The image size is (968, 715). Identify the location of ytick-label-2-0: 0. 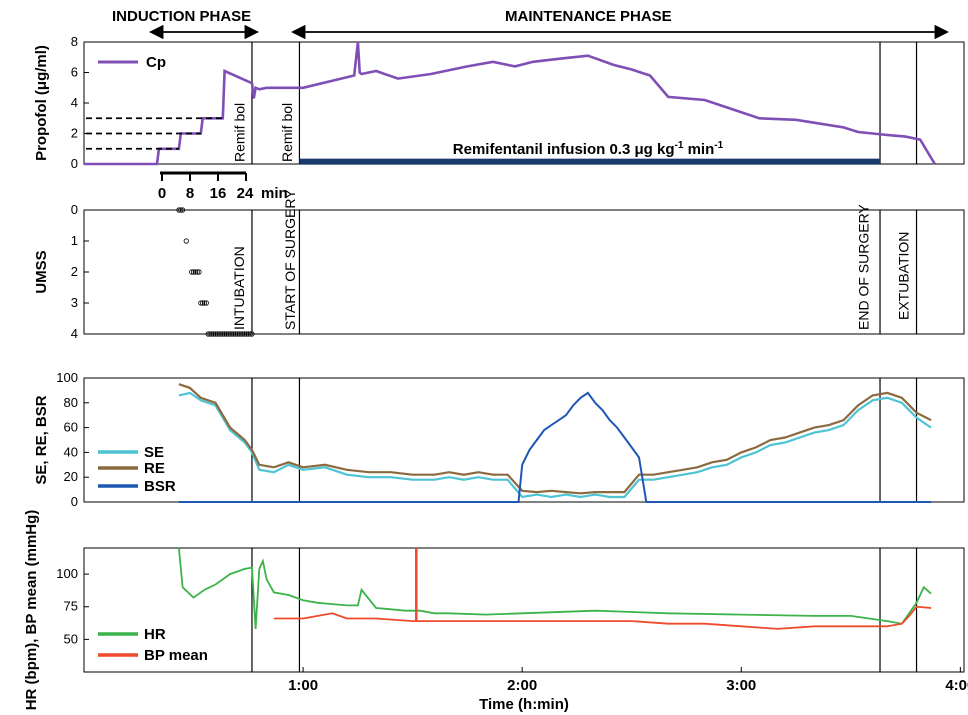
(74, 501).